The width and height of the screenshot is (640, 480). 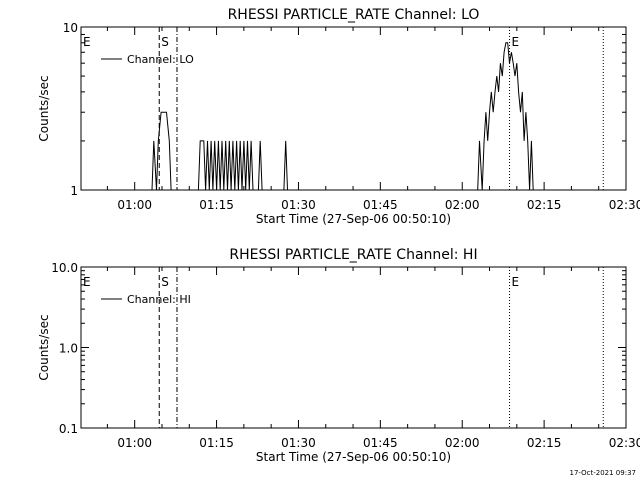 What do you see at coordinates (64, 268) in the screenshot?
I see `y-tick-label: 10.0` at bounding box center [64, 268].